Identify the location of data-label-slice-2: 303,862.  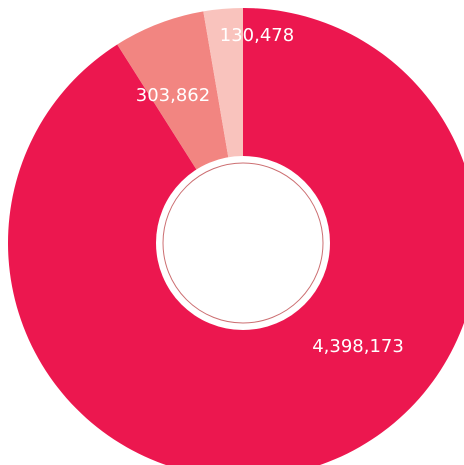
(173, 95).